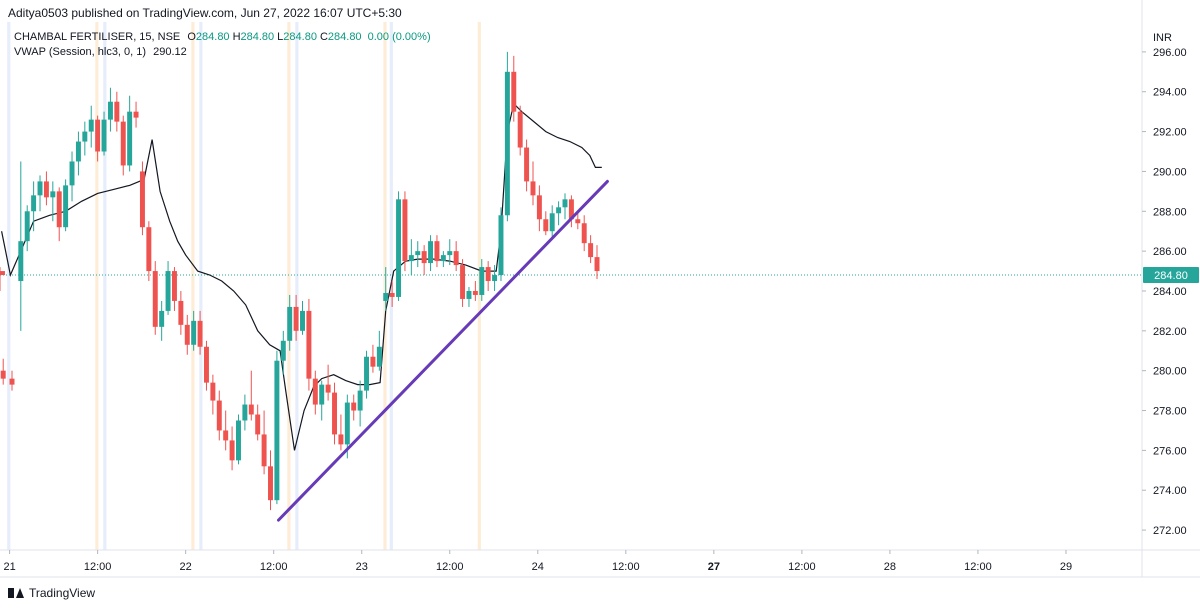 The image size is (1200, 608). Describe the element at coordinates (1170, 252) in the screenshot. I see `price-tick-label: 286.00` at that location.